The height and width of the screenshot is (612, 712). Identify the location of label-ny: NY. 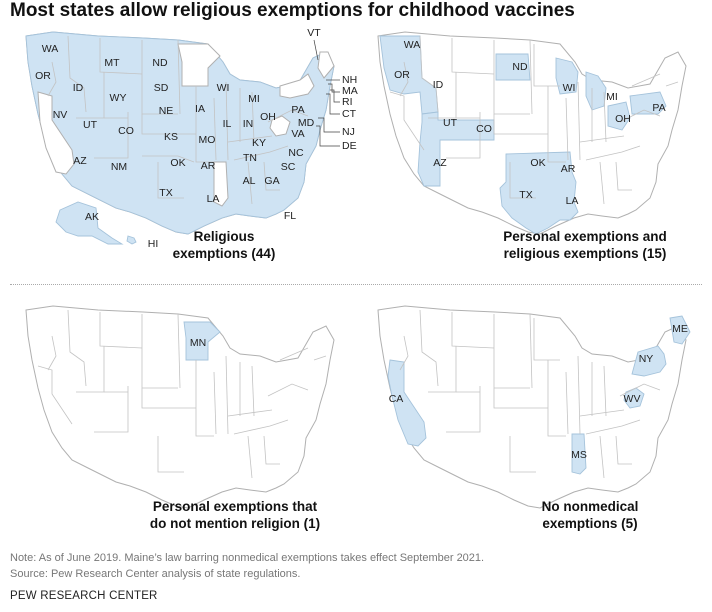
(646, 359).